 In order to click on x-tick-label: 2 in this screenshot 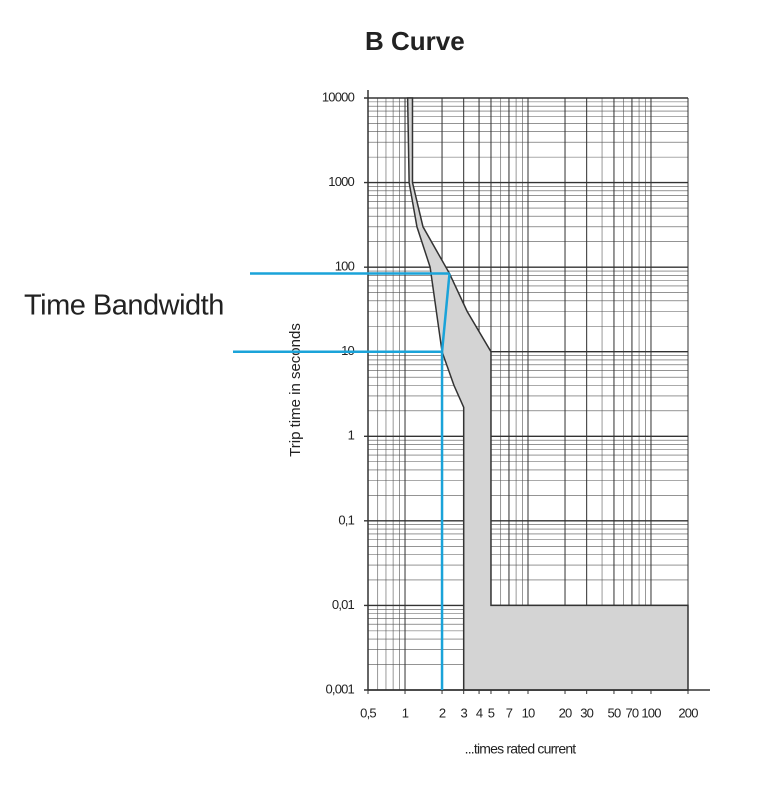, I will do `click(442, 712)`.